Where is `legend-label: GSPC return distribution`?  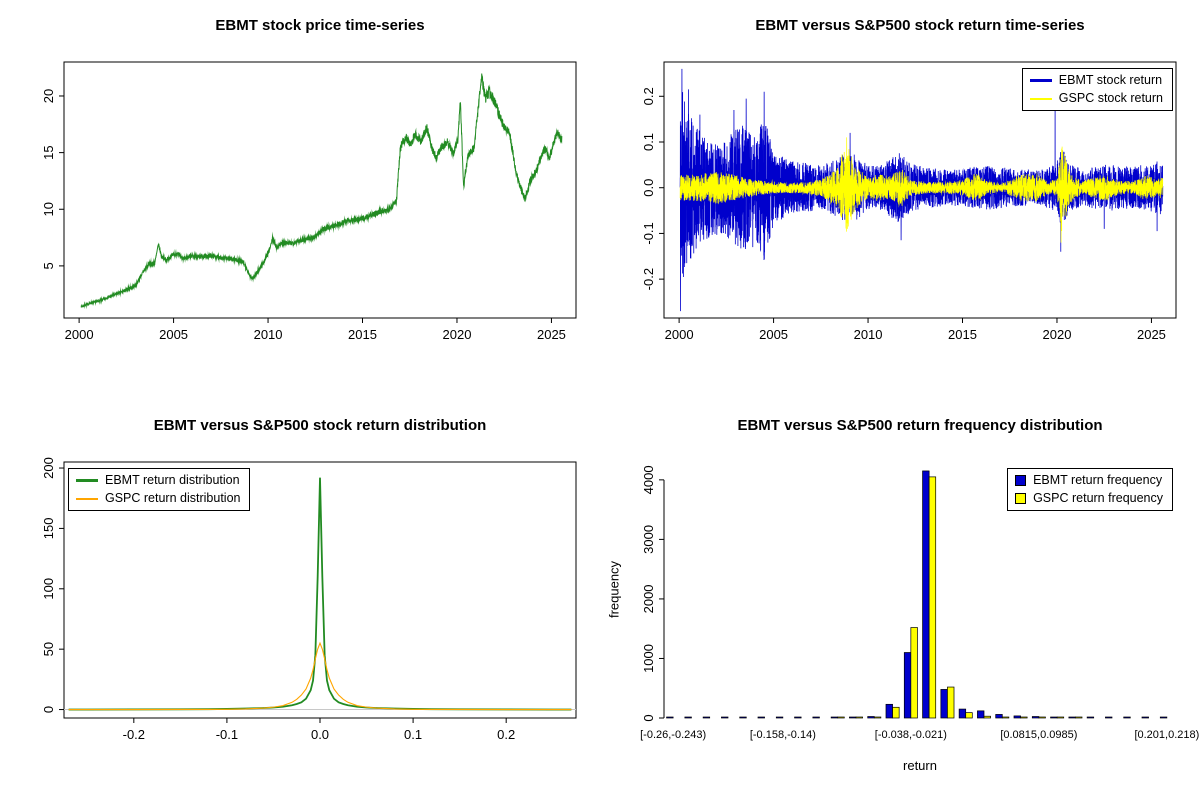
legend-label: GSPC return distribution is located at coordinates (173, 498).